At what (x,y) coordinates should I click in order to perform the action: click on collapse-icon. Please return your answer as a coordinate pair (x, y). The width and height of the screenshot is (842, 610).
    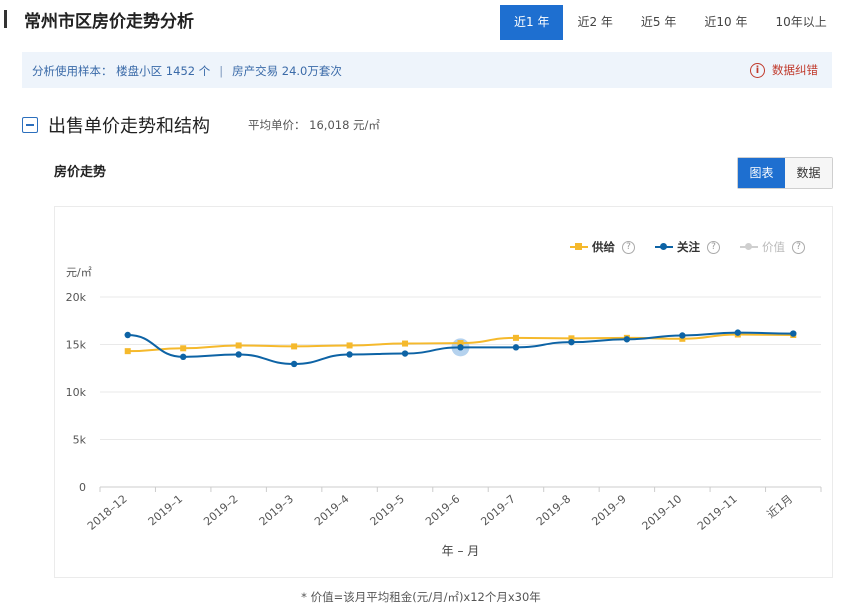
    Looking at the image, I should click on (30, 125).